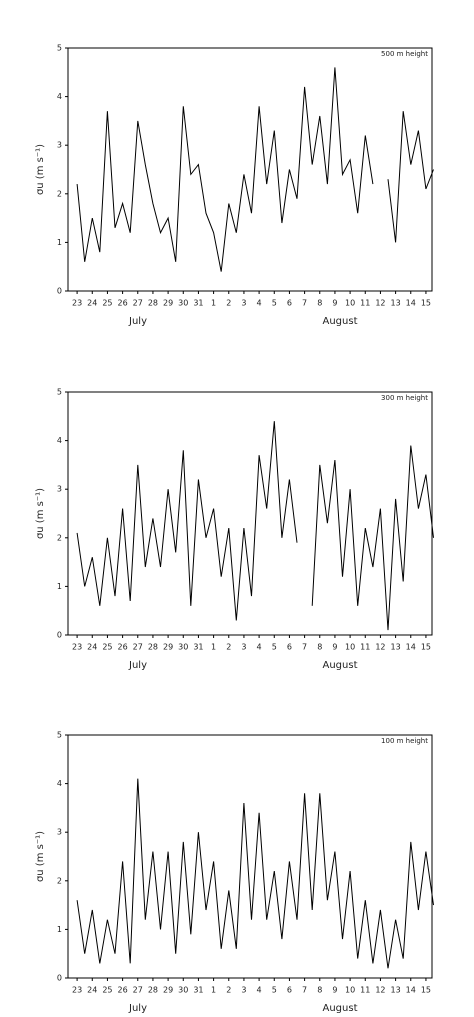  Describe the element at coordinates (404, 741) in the screenshot. I see `annotation: 100 m height` at that location.